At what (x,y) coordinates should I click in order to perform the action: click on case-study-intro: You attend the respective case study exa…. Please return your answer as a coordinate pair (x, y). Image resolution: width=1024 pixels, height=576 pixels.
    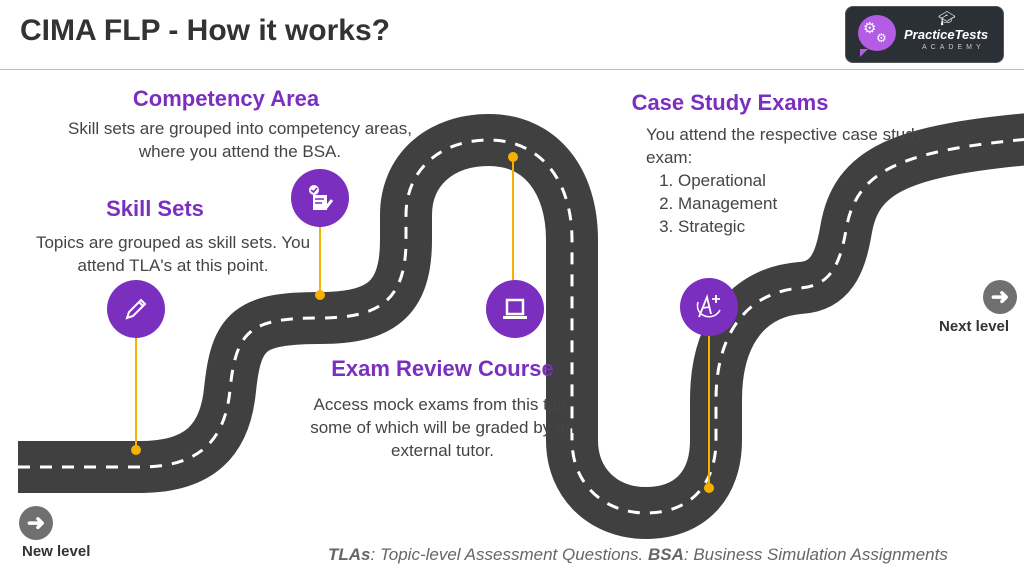
    Looking at the image, I should click on (785, 146).